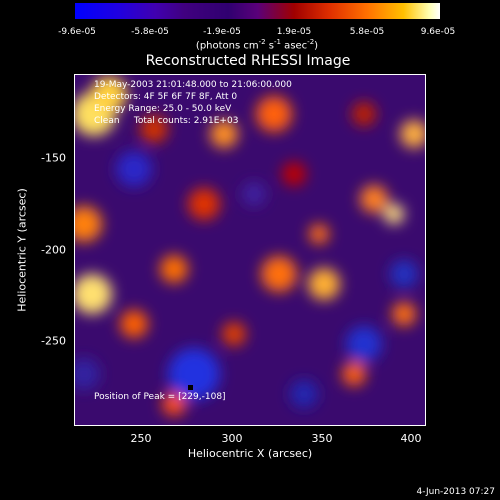  What do you see at coordinates (53, 158) in the screenshot?
I see `y-tick-label: -150` at bounding box center [53, 158].